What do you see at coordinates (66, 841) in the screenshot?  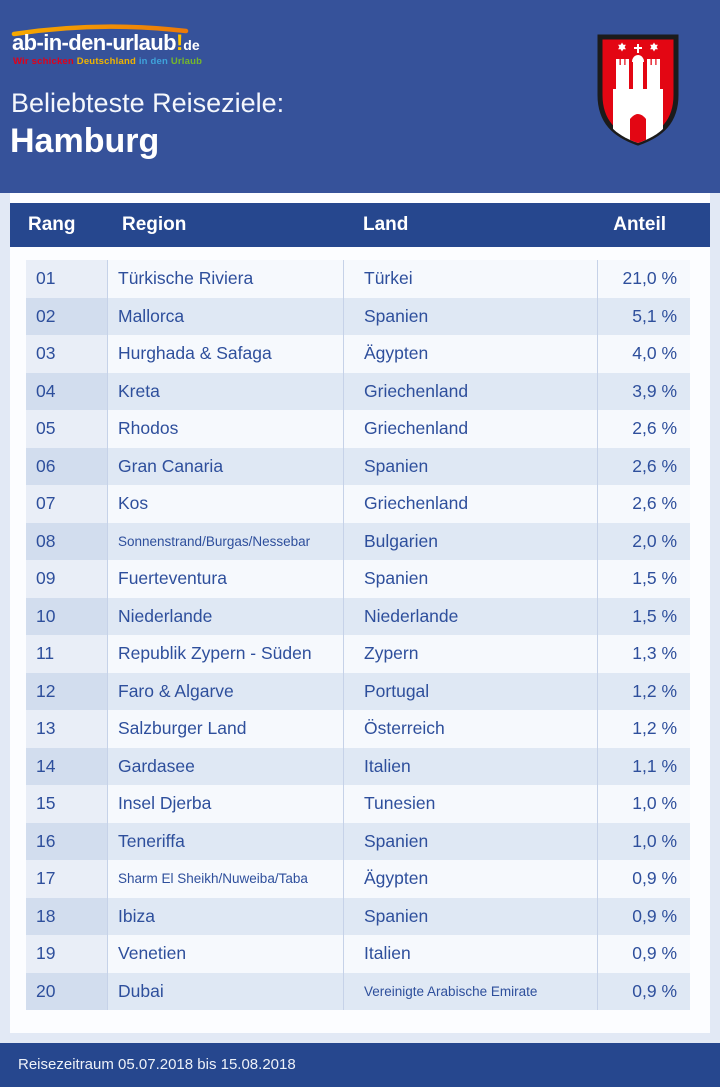 I see `cell-rang: 16` at bounding box center [66, 841].